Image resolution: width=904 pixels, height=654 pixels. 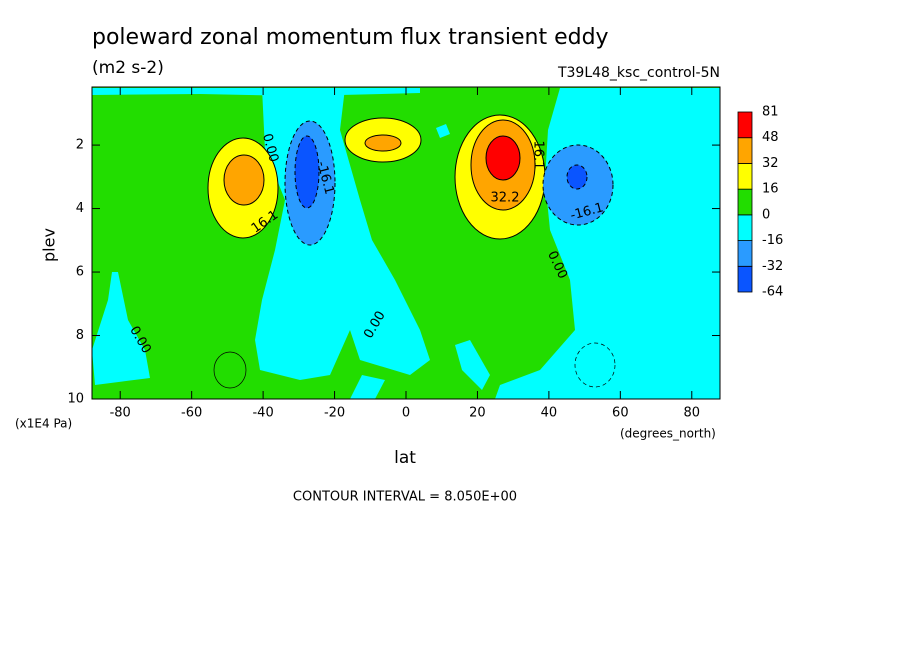 What do you see at coordinates (772, 266) in the screenshot?
I see `colorbar-label: -32` at bounding box center [772, 266].